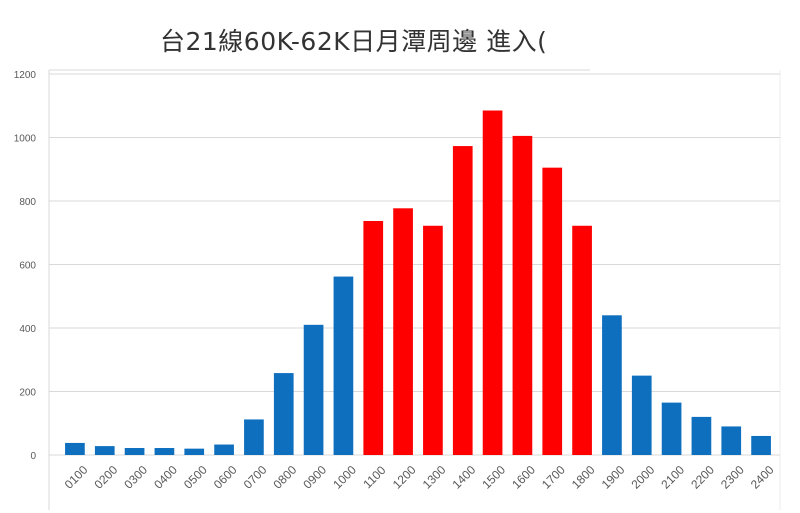 This screenshot has width=800, height=513. I want to click on x-tick-label: 1400, so click(464, 477).